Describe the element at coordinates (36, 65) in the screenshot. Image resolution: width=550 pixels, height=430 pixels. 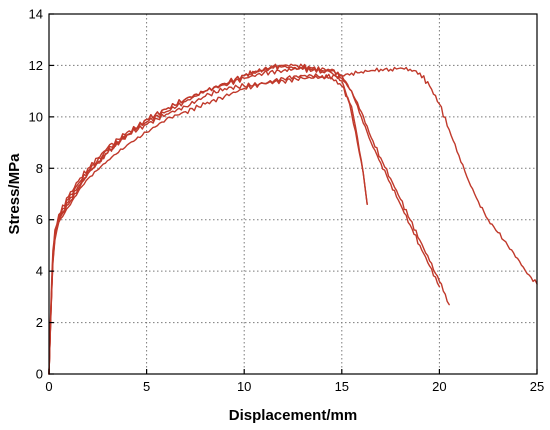
I see `y-tick-label: 12` at that location.